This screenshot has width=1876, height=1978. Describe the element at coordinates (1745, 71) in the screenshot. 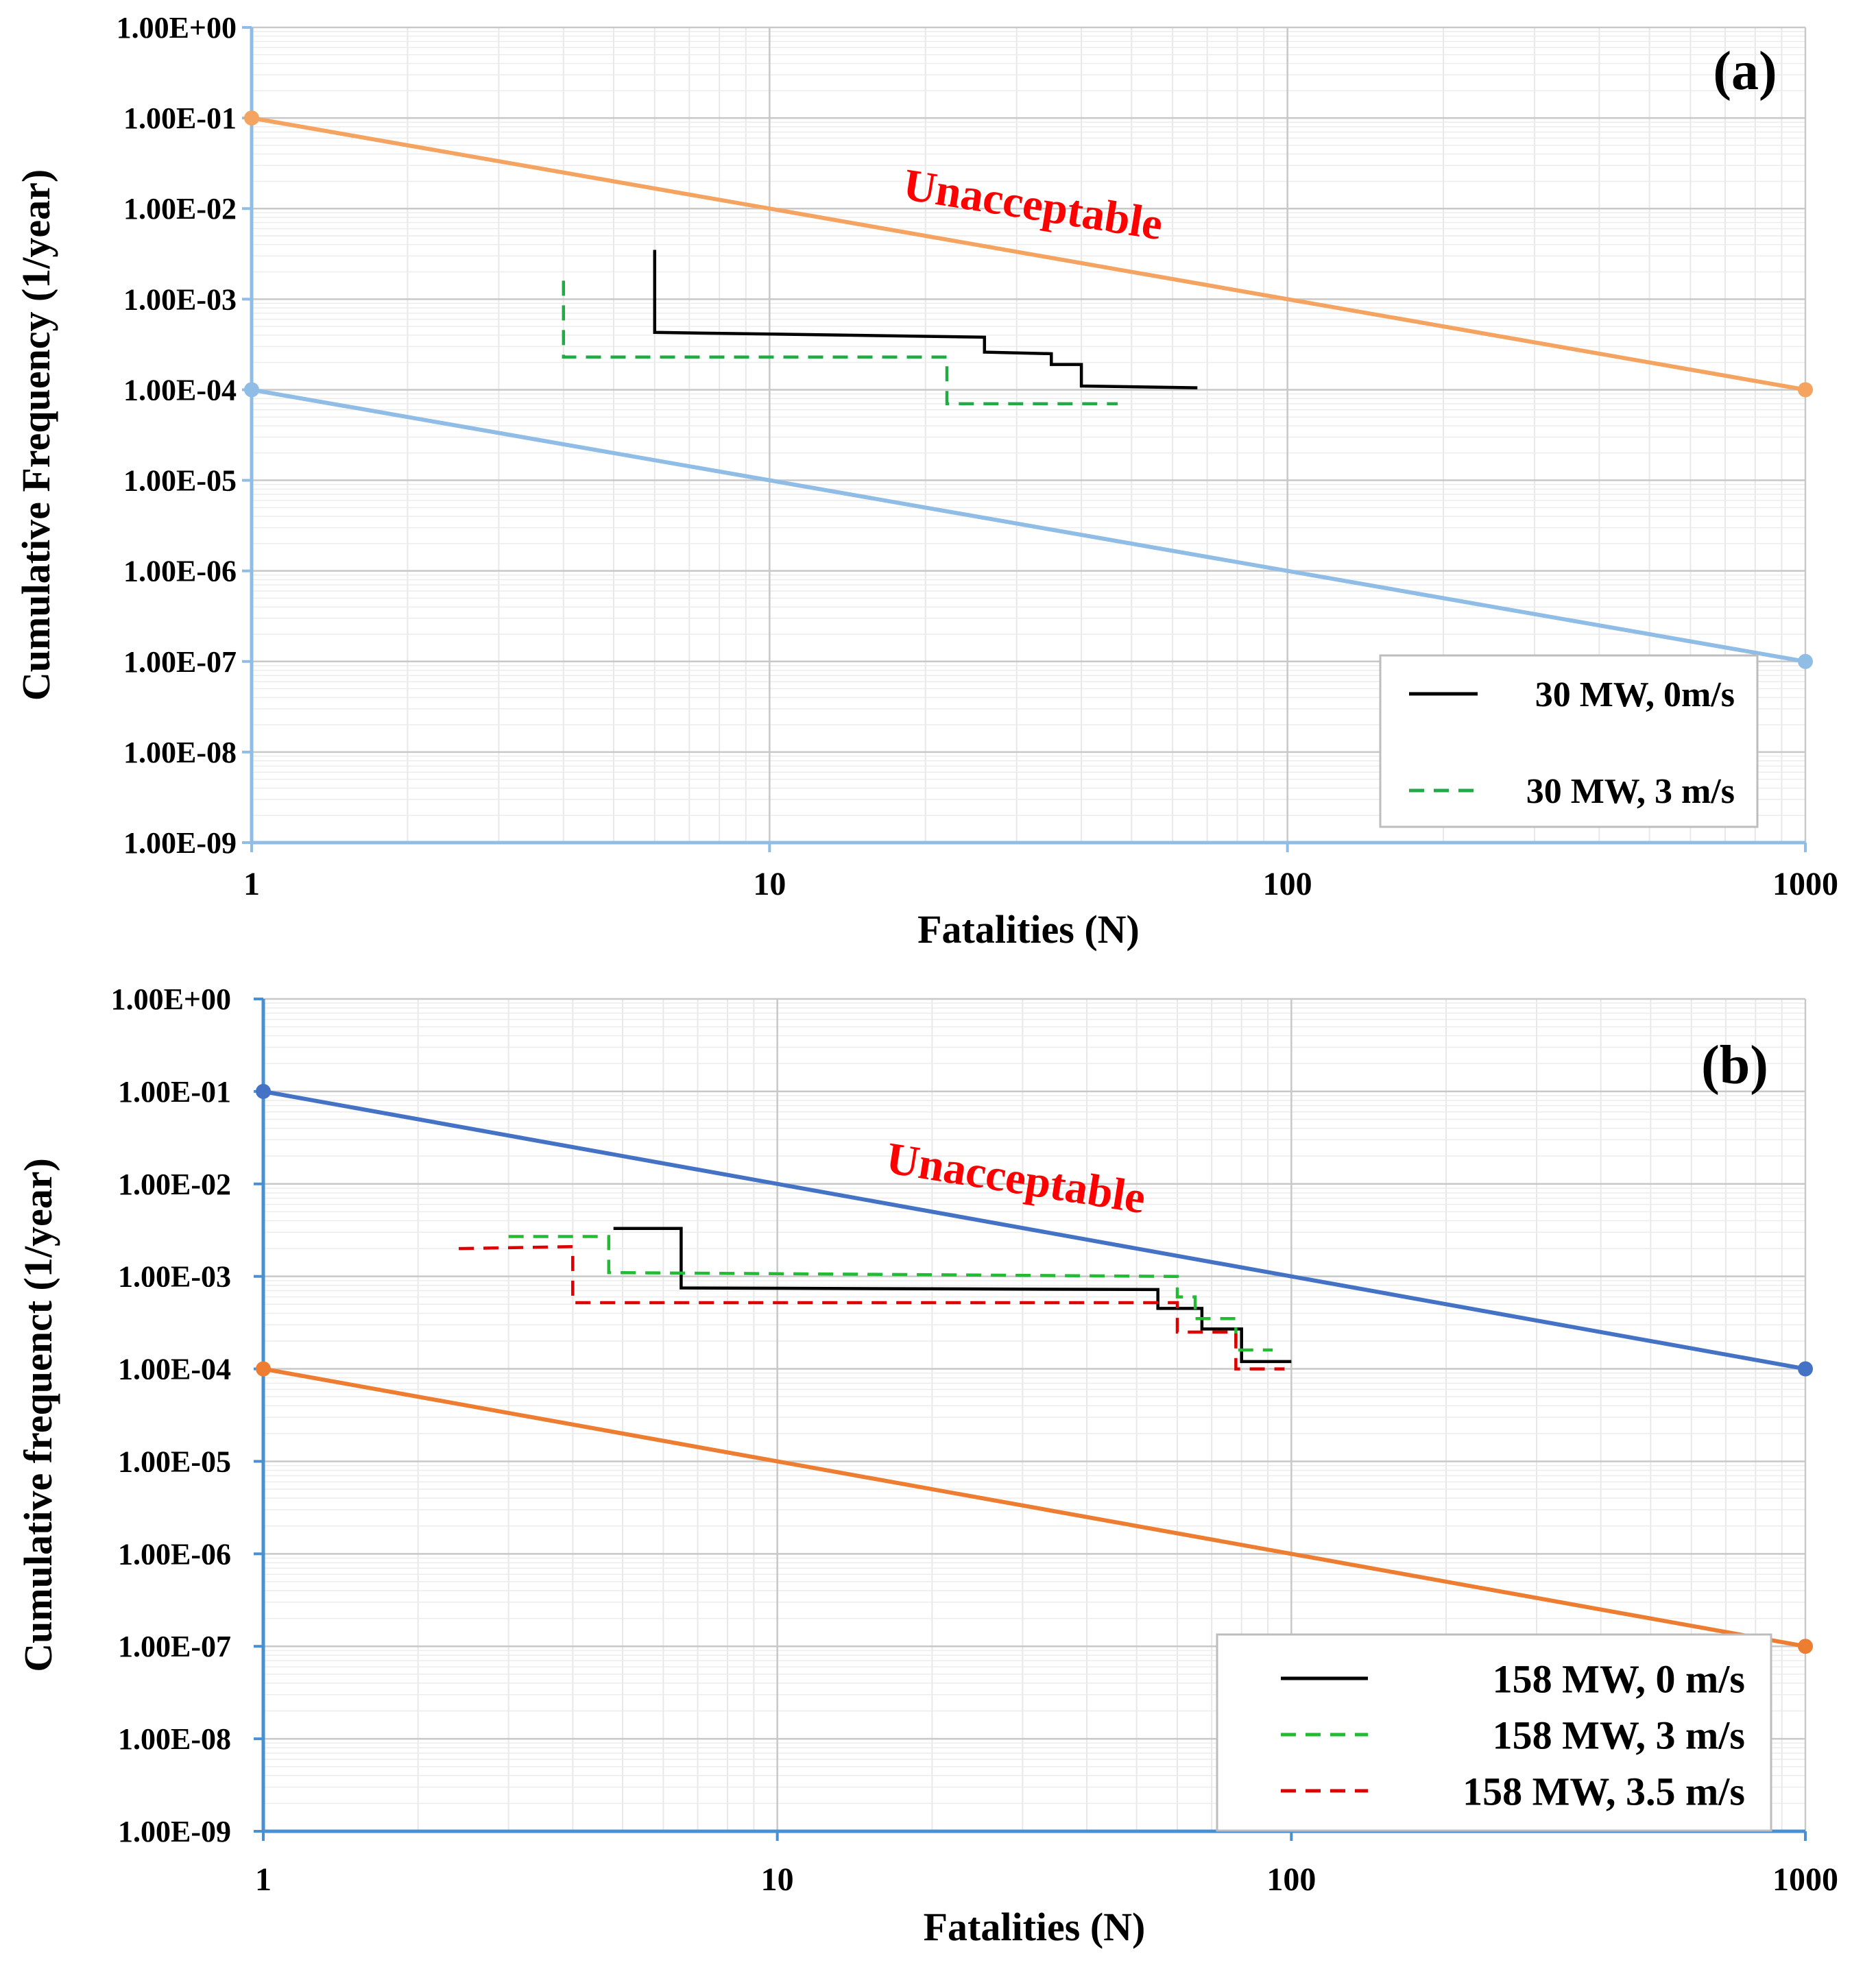

I see `panel-label: (a)` at that location.